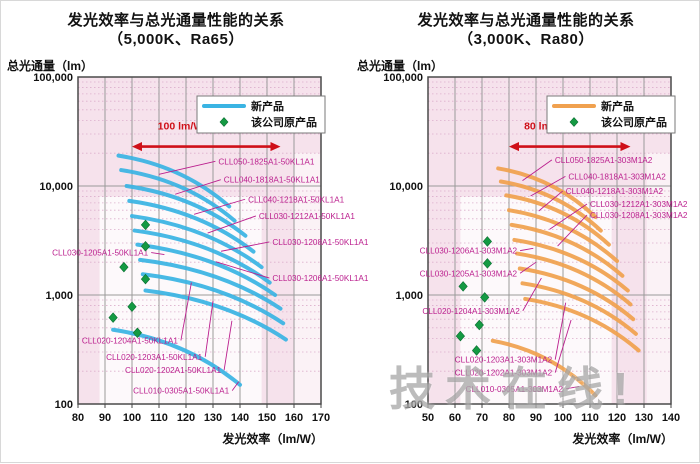 This screenshot has width=700, height=464. Describe the element at coordinates (634, 122) in the screenshot. I see `legend-original-product-label: 该公司原产品` at that location.